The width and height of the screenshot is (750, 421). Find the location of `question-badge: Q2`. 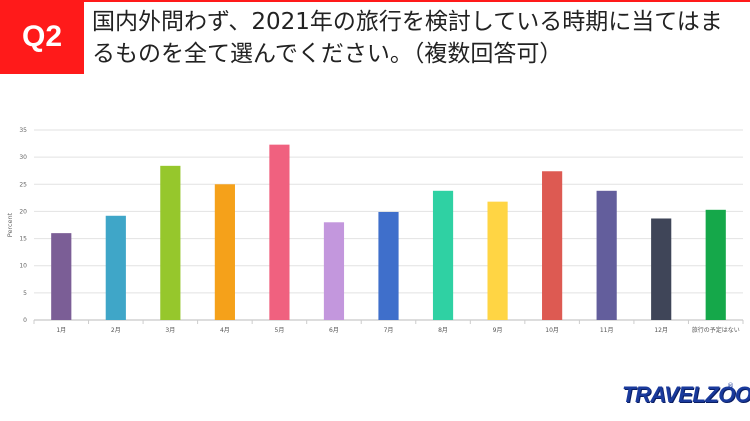

question-badge: Q2 is located at coordinates (42, 37).